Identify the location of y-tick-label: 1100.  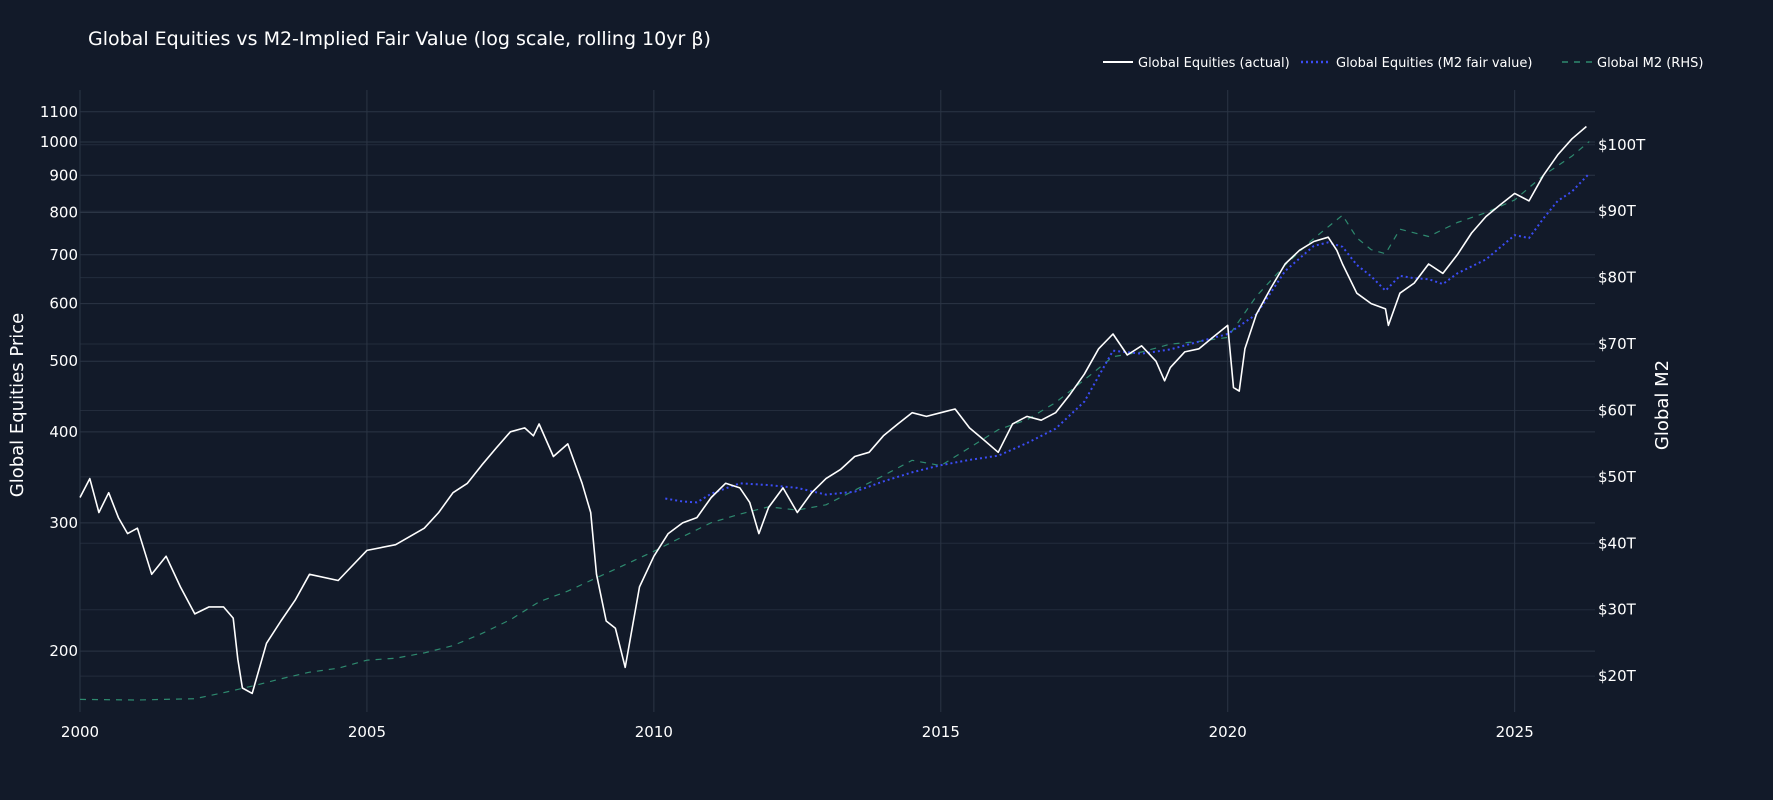
(59, 112).